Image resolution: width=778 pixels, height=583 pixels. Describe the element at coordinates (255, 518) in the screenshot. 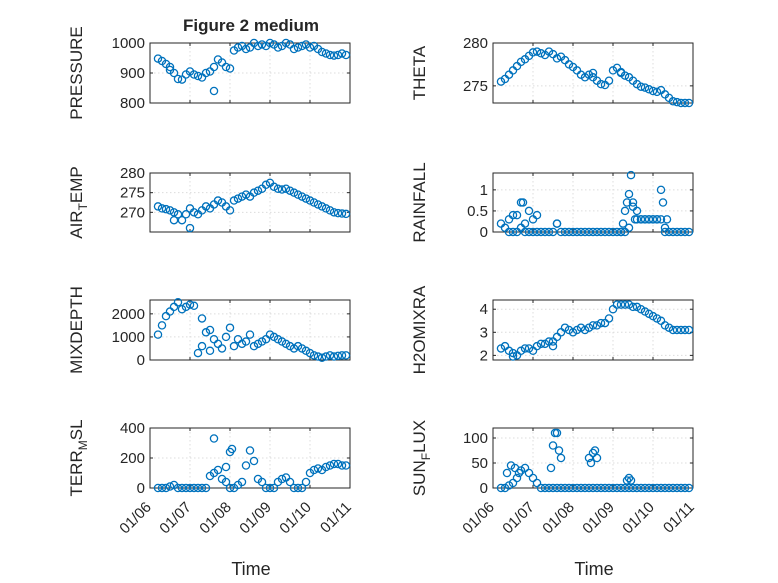

I see `x-tick-label: 01/09` at that location.